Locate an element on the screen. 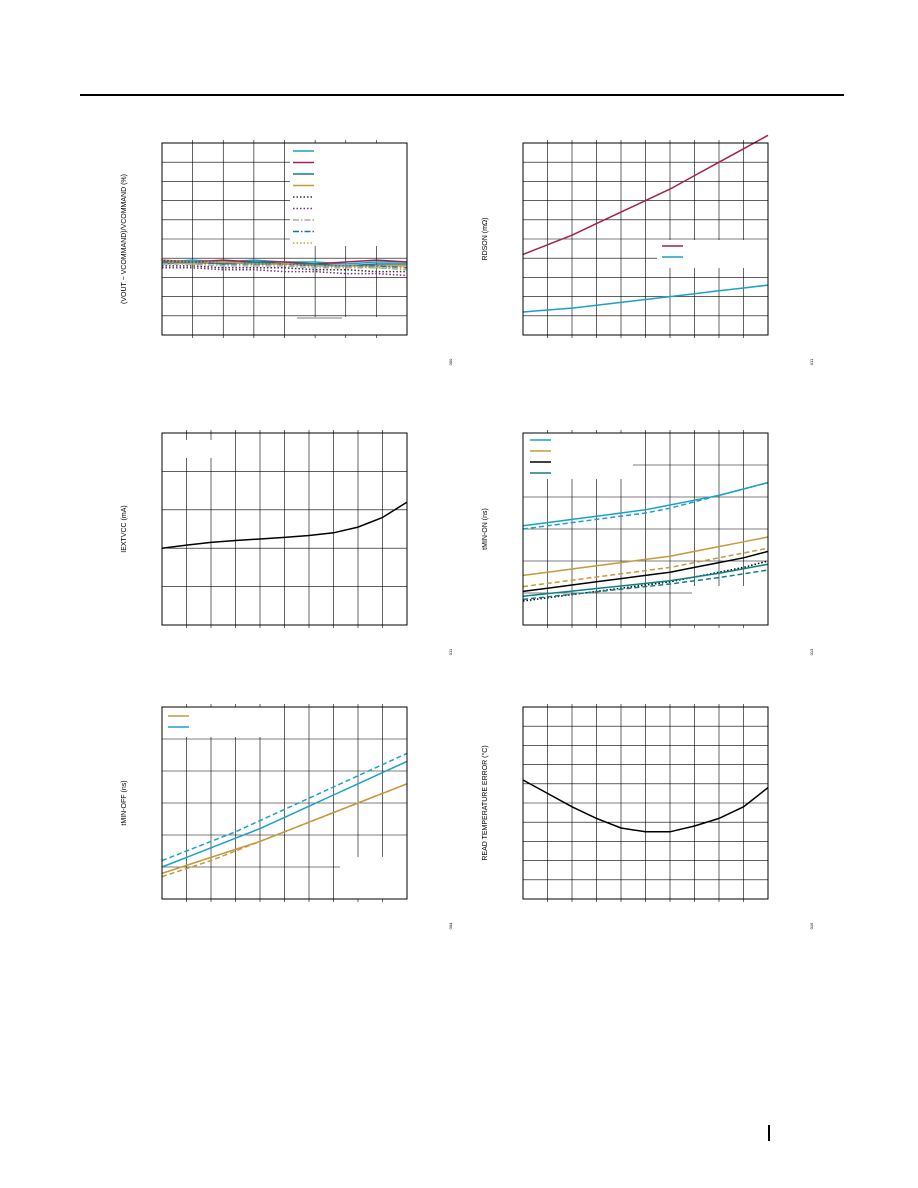 The height and width of the screenshot is (1188, 918). chart-iextvcc: IEXTVCC (mA) 011 is located at coordinates (276, 543).